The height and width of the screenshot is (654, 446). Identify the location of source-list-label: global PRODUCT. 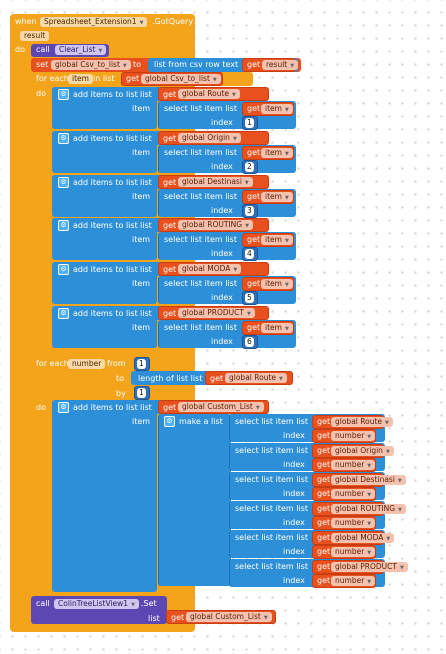
(366, 566).